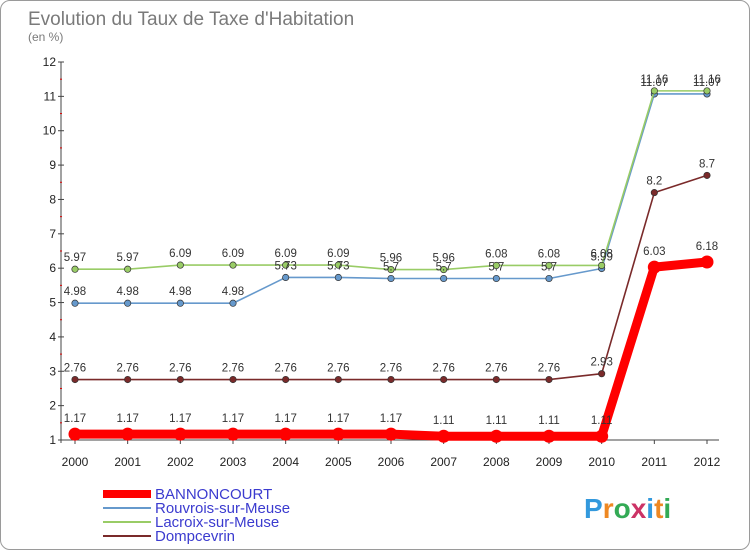  What do you see at coordinates (52, 234) in the screenshot?
I see `y-tick-label: 7` at bounding box center [52, 234].